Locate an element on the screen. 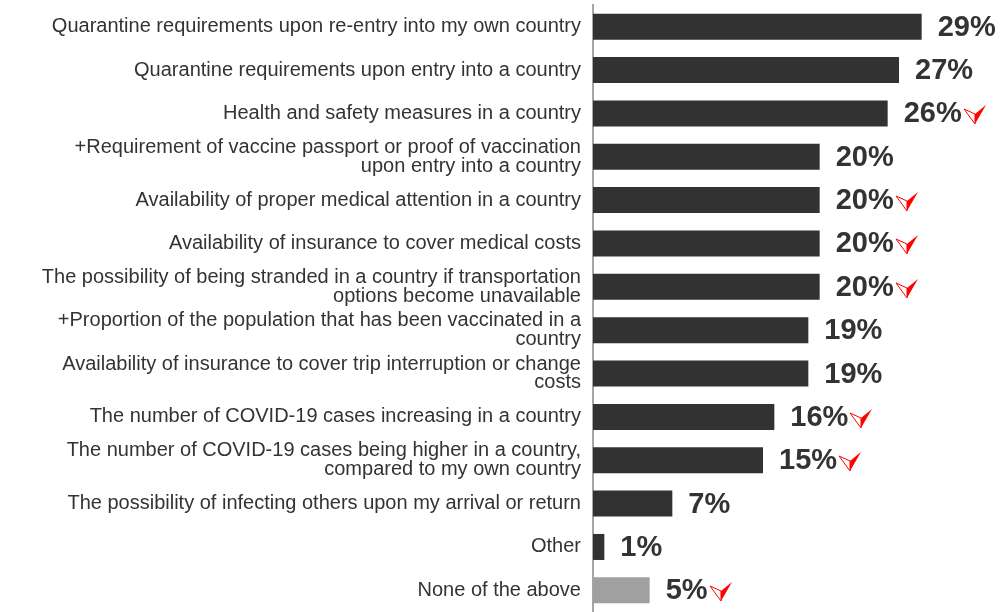 The image size is (1007, 612). y-tick-label: Other is located at coordinates (556, 545).